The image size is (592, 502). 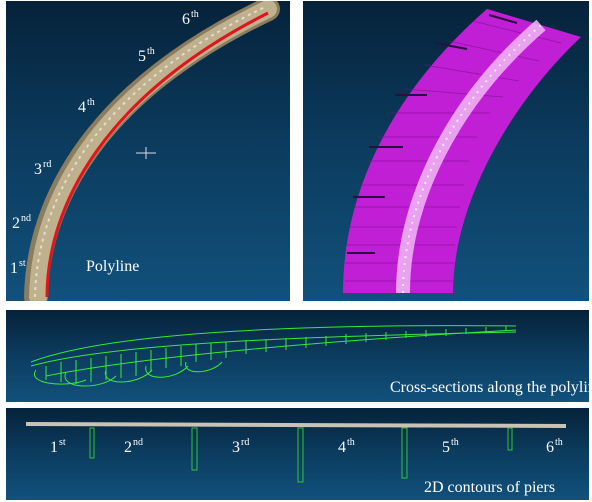 I want to click on deck-profile, so click(x=296, y=425).